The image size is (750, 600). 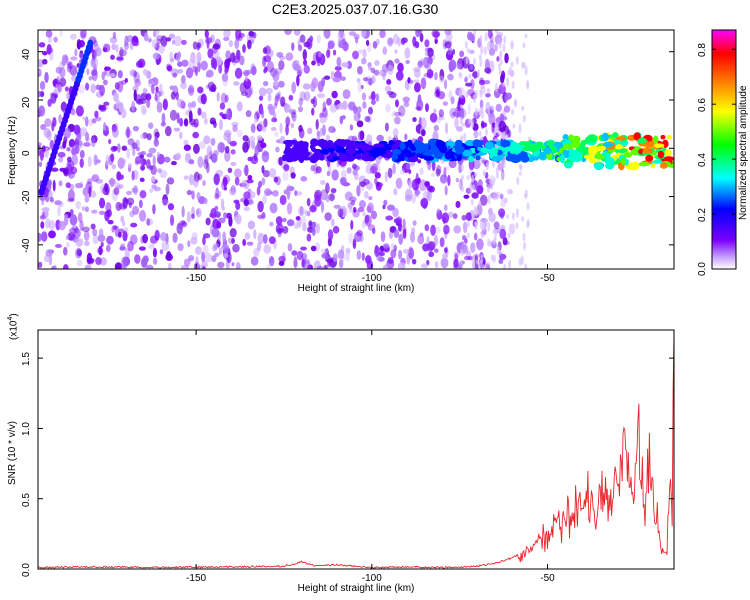 What do you see at coordinates (26, 570) in the screenshot?
I see `y-tick-label: 0.0` at bounding box center [26, 570].